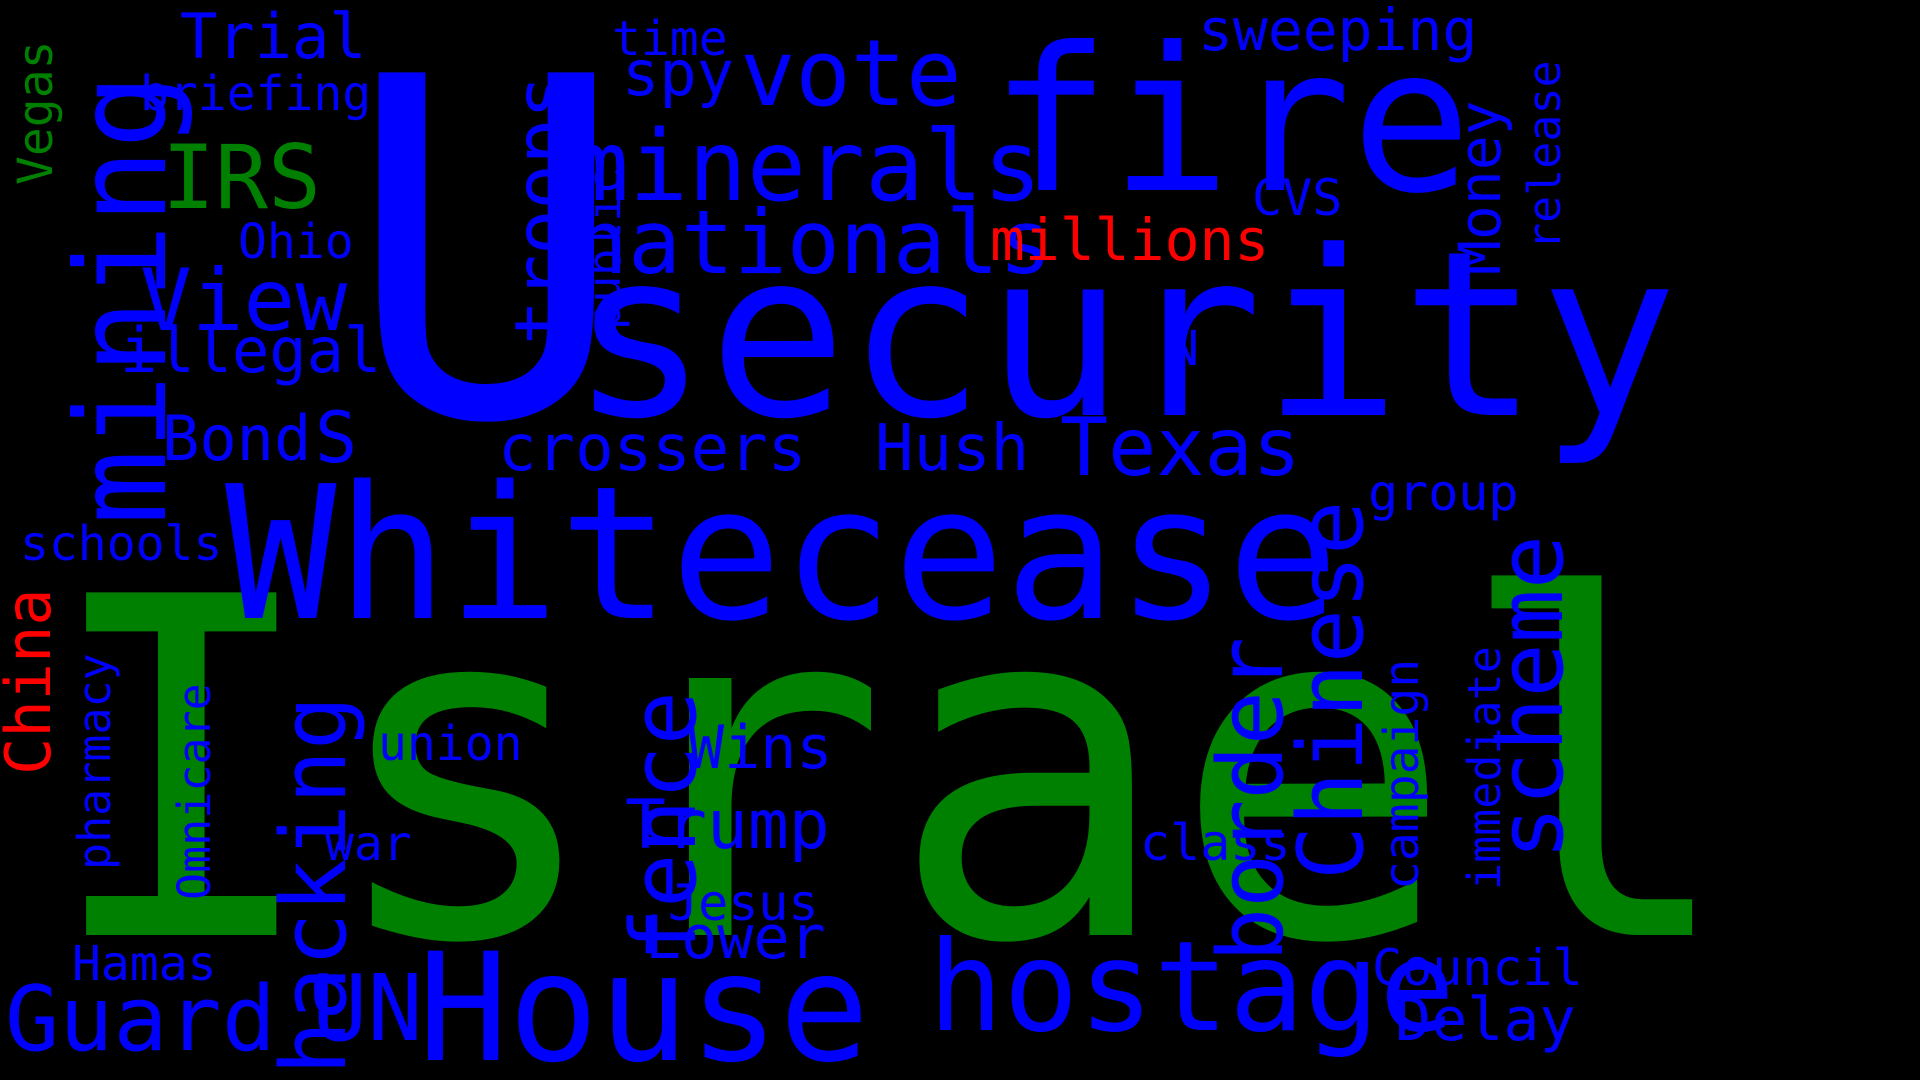  I want to click on word-spy: spy, so click(678, 73).